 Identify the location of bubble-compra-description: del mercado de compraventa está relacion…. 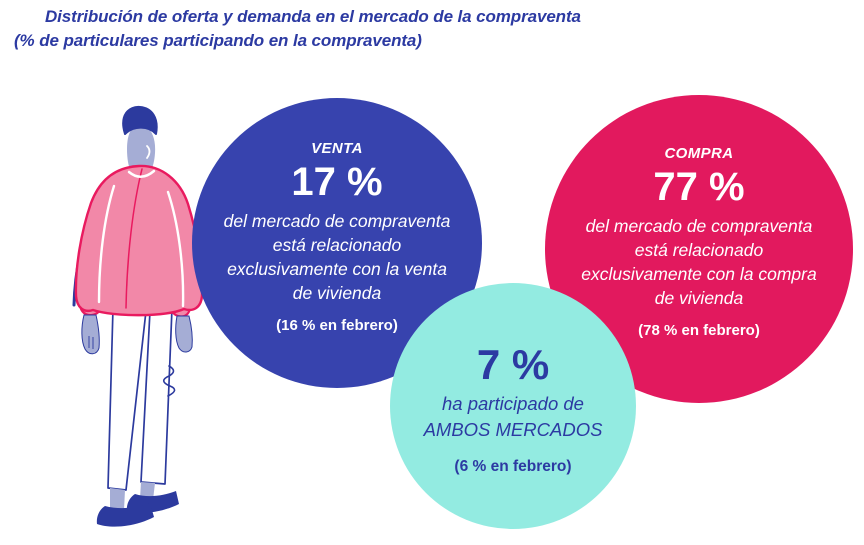
(699, 262).